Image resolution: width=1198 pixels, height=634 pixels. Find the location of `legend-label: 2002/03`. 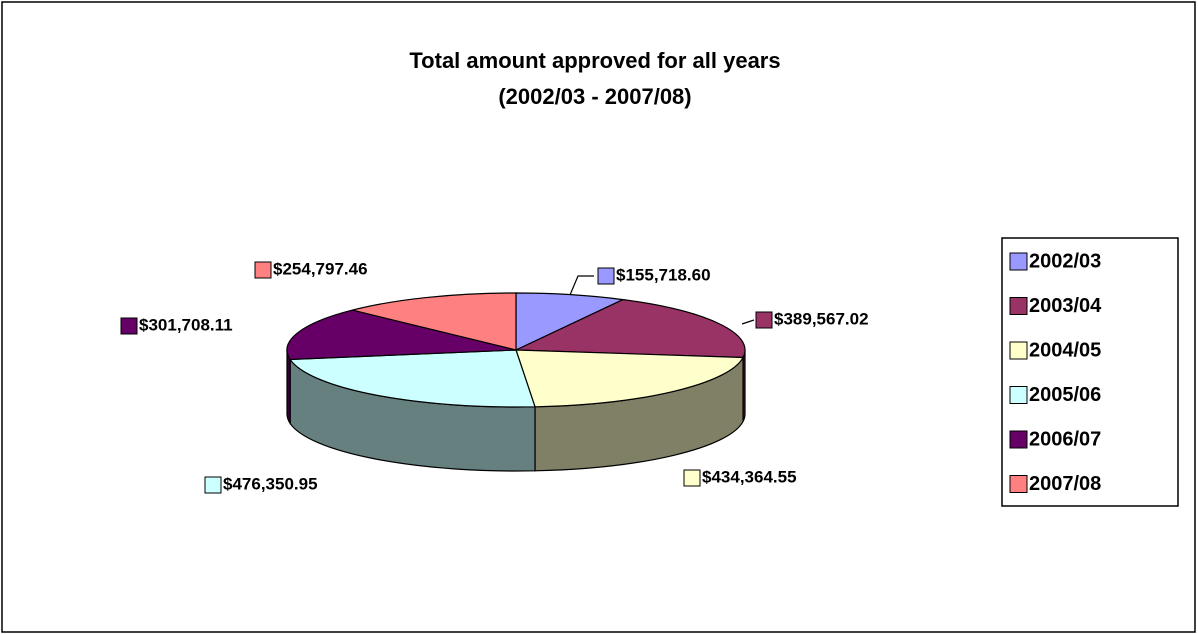

legend-label: 2002/03 is located at coordinates (1065, 261).